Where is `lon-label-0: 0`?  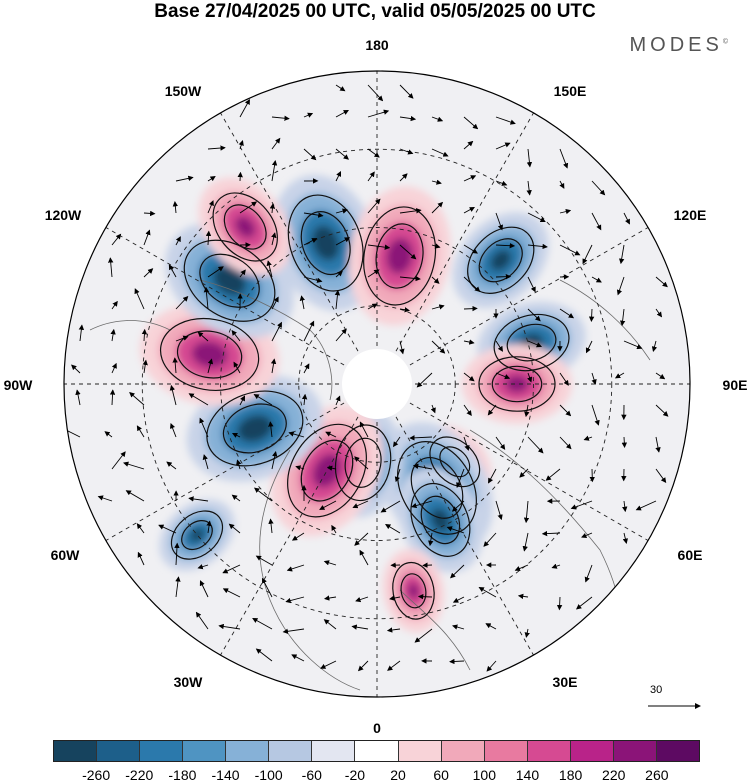 lon-label-0: 0 is located at coordinates (377, 728).